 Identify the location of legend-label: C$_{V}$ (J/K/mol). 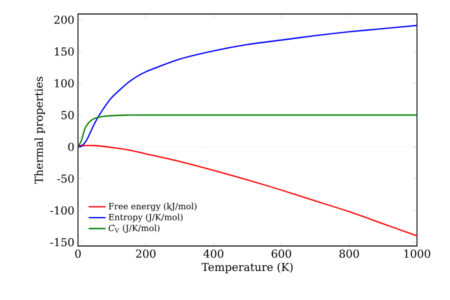
(134, 228).